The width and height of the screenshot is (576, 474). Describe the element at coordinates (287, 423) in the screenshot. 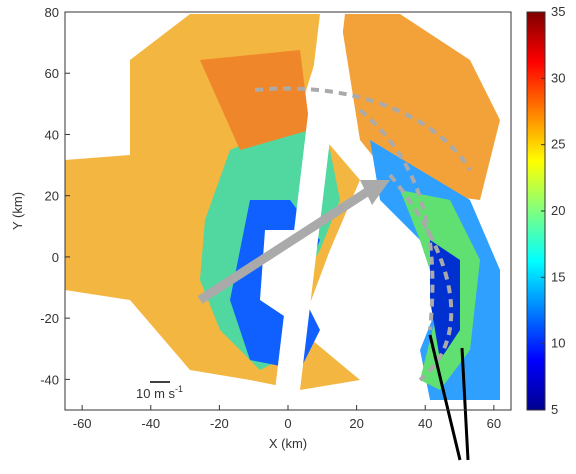

I see `x-tick-label: 0` at that location.